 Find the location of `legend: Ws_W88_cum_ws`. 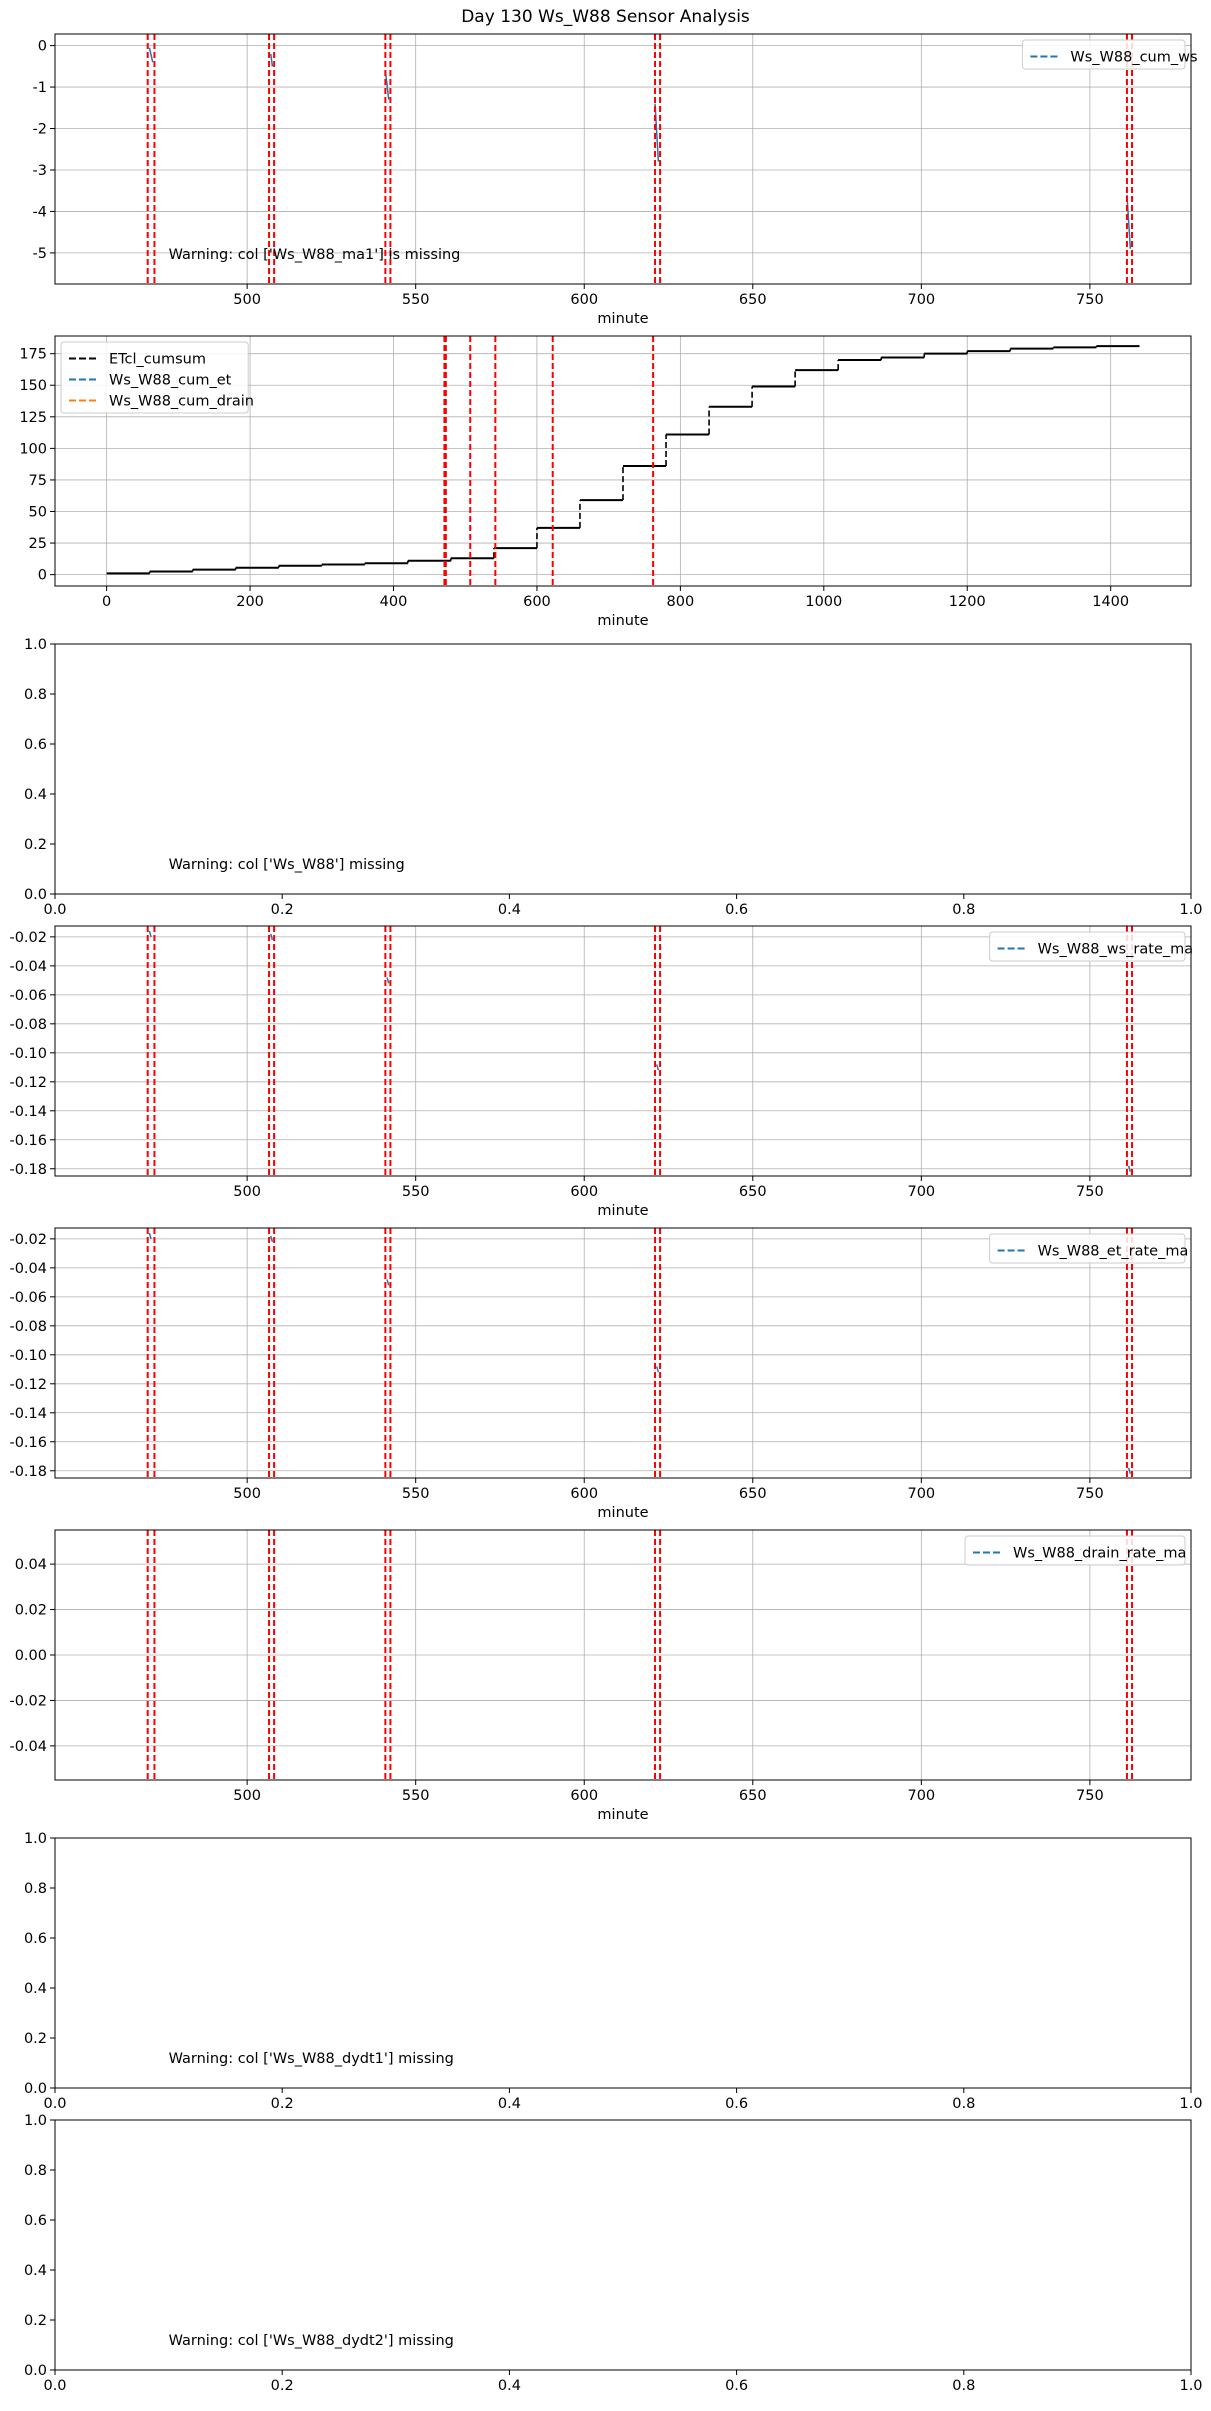

legend: Ws_W88_cum_ws is located at coordinates (1109, 54).